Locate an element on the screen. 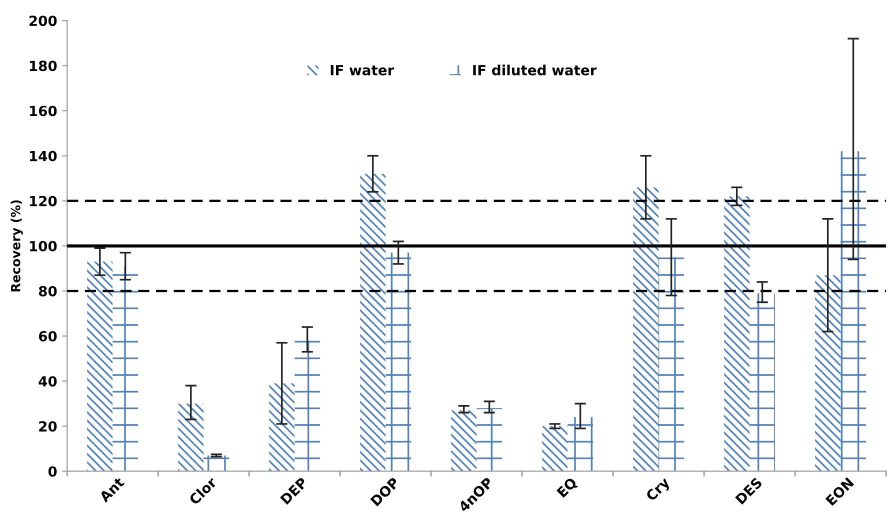 The image size is (895, 515). y-tick-label: 80 is located at coordinates (47, 291).